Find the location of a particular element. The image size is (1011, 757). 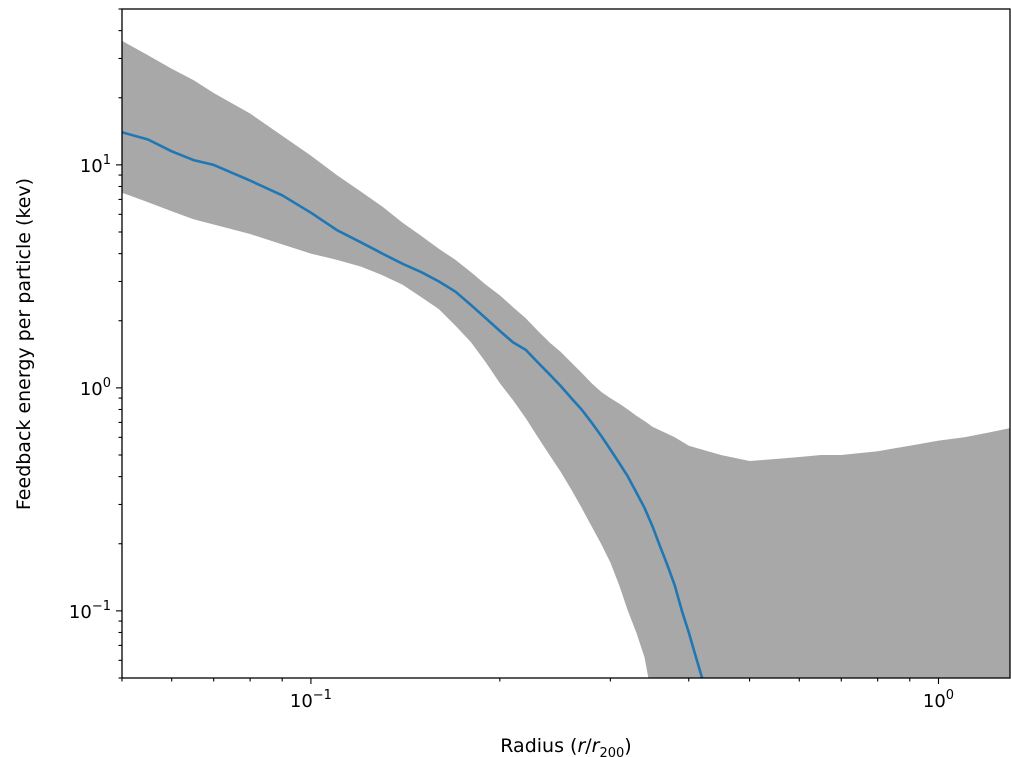

x-tick-label: 10⁰ is located at coordinates (938, 700).